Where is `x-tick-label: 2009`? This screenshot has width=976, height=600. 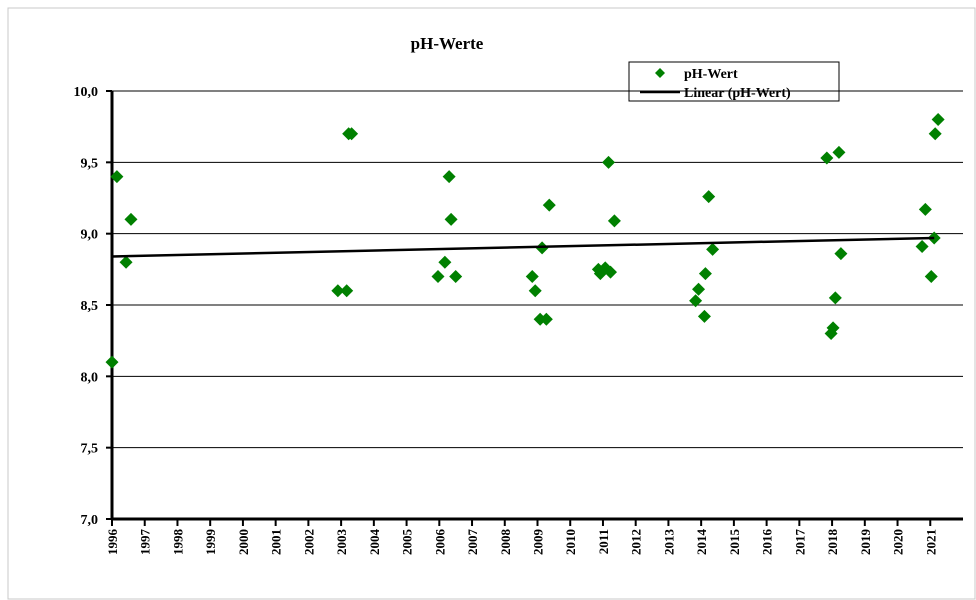 x-tick-label: 2009 is located at coordinates (538, 542).